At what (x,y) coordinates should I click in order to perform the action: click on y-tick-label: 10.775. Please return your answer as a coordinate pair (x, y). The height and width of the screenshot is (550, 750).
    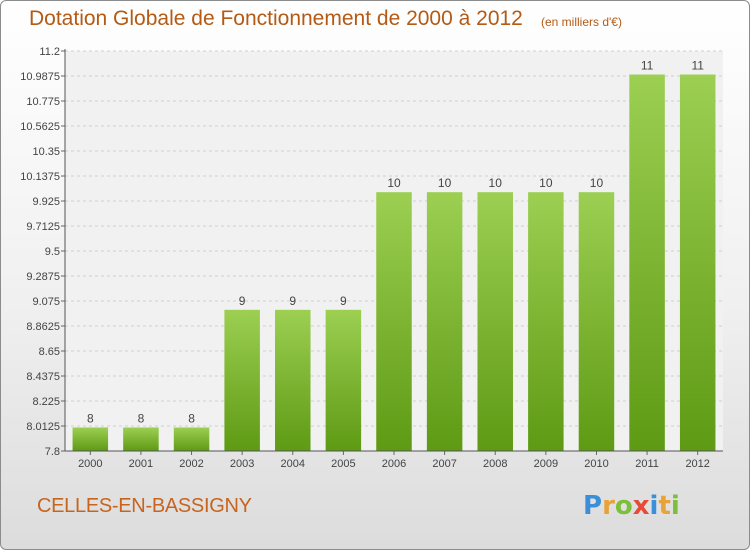
    Looking at the image, I should click on (43, 102).